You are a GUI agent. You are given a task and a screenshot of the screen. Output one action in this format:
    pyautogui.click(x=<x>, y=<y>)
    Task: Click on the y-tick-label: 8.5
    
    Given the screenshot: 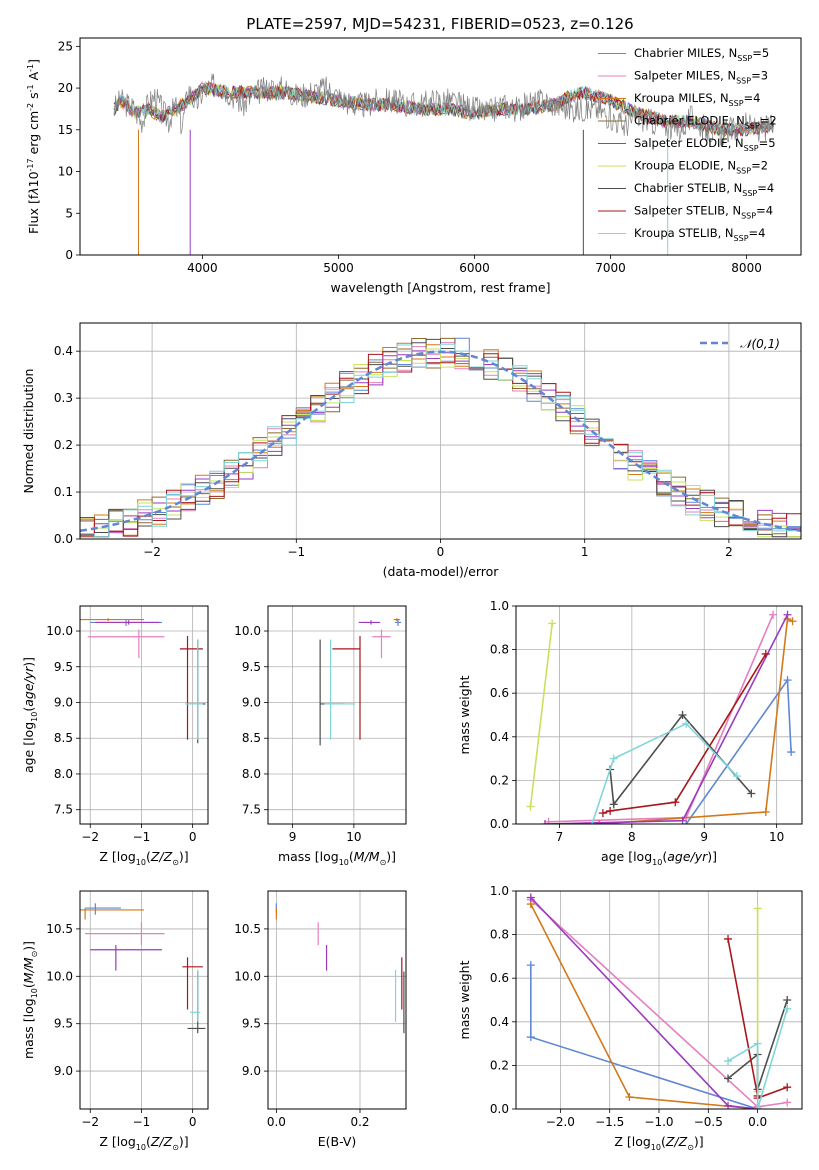 What is the action you would take?
    pyautogui.click(x=251, y=738)
    